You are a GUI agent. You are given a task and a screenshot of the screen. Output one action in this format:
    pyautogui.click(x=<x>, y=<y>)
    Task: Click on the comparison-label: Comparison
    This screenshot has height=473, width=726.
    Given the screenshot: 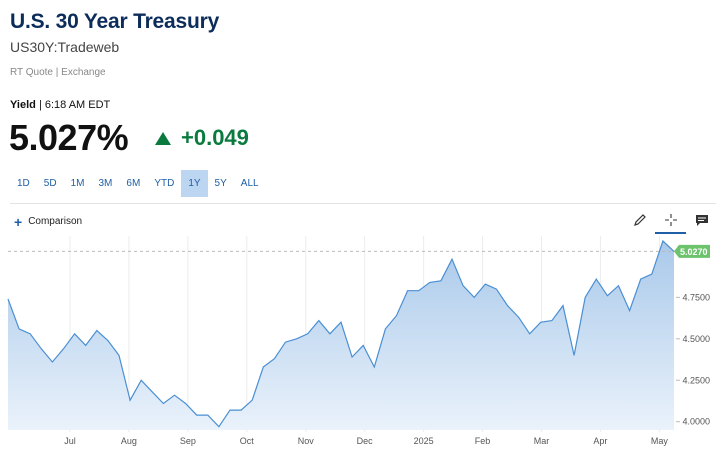 What is the action you would take?
    pyautogui.click(x=55, y=221)
    